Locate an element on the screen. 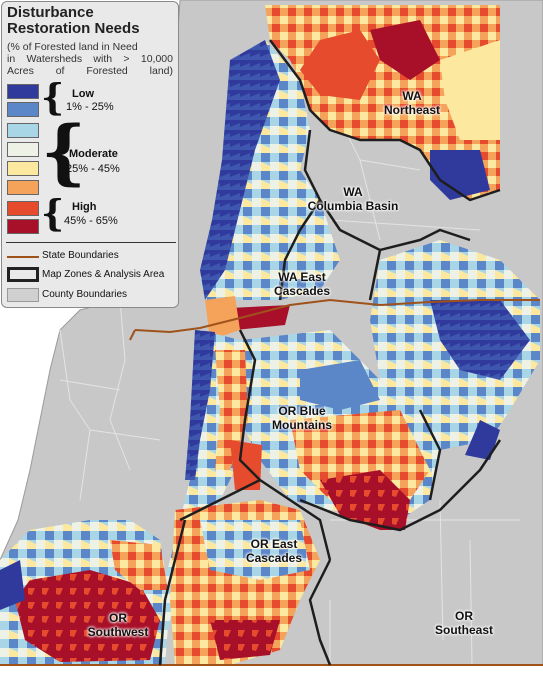 The image size is (543, 673). legend-range-low: 1% - 25% is located at coordinates (90, 107).